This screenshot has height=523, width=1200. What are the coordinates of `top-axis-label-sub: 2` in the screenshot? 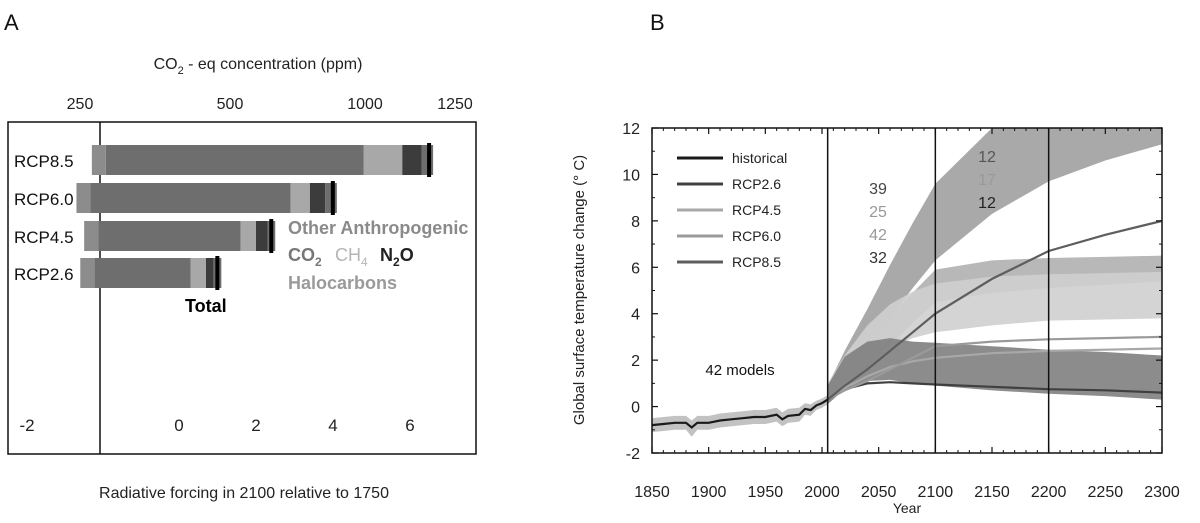 It's located at (181, 71).